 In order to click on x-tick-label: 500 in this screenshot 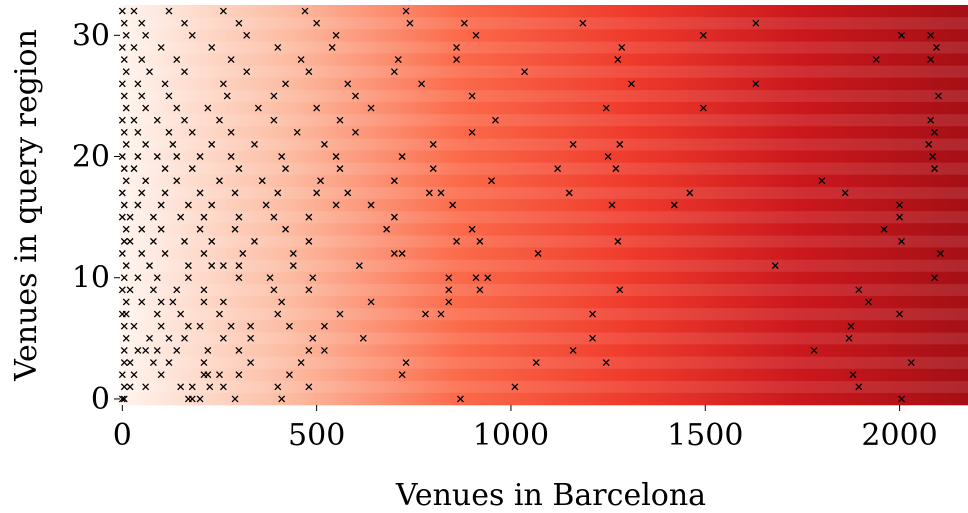, I will do `click(316, 435)`.